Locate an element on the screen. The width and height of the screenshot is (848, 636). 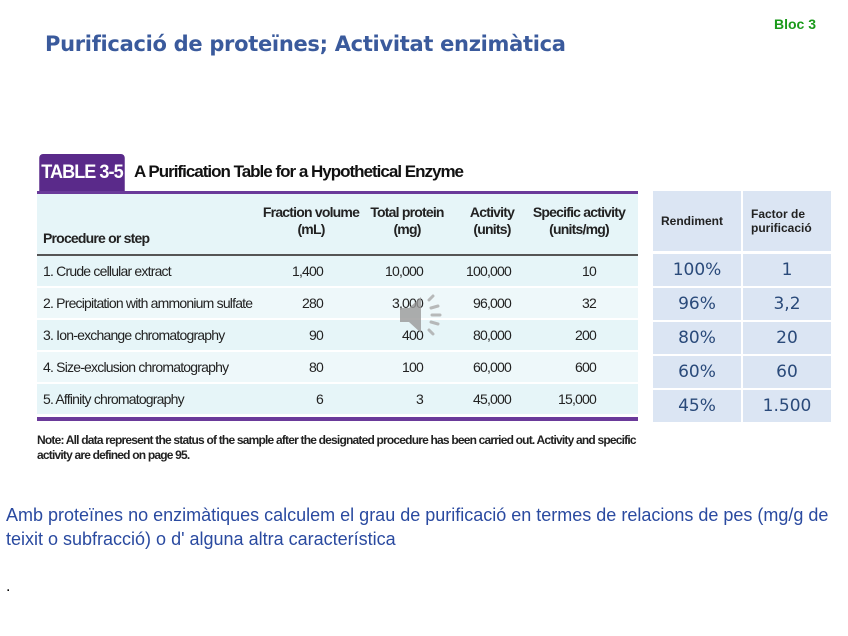
table-cell: 100 is located at coordinates (413, 367).